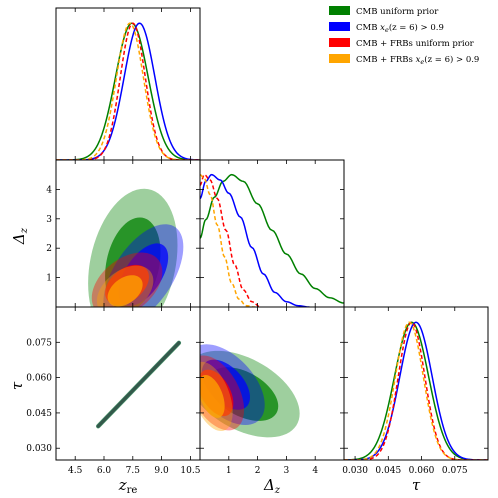 Image resolution: width=498 pixels, height=498 pixels. What do you see at coordinates (388, 471) in the screenshot?
I see `x-tick-label: 0.045` at bounding box center [388, 471].